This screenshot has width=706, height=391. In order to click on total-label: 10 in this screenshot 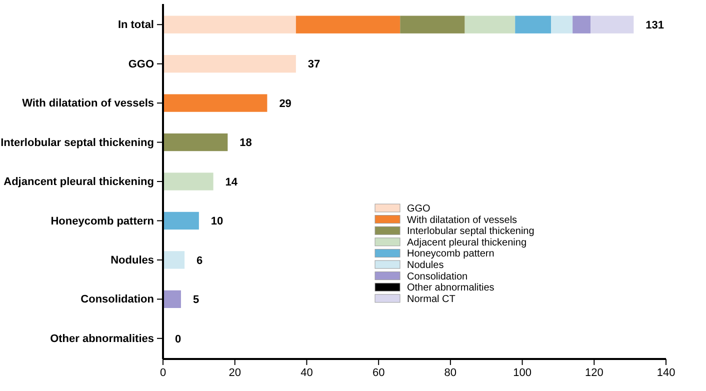, I will do `click(217, 222)`.